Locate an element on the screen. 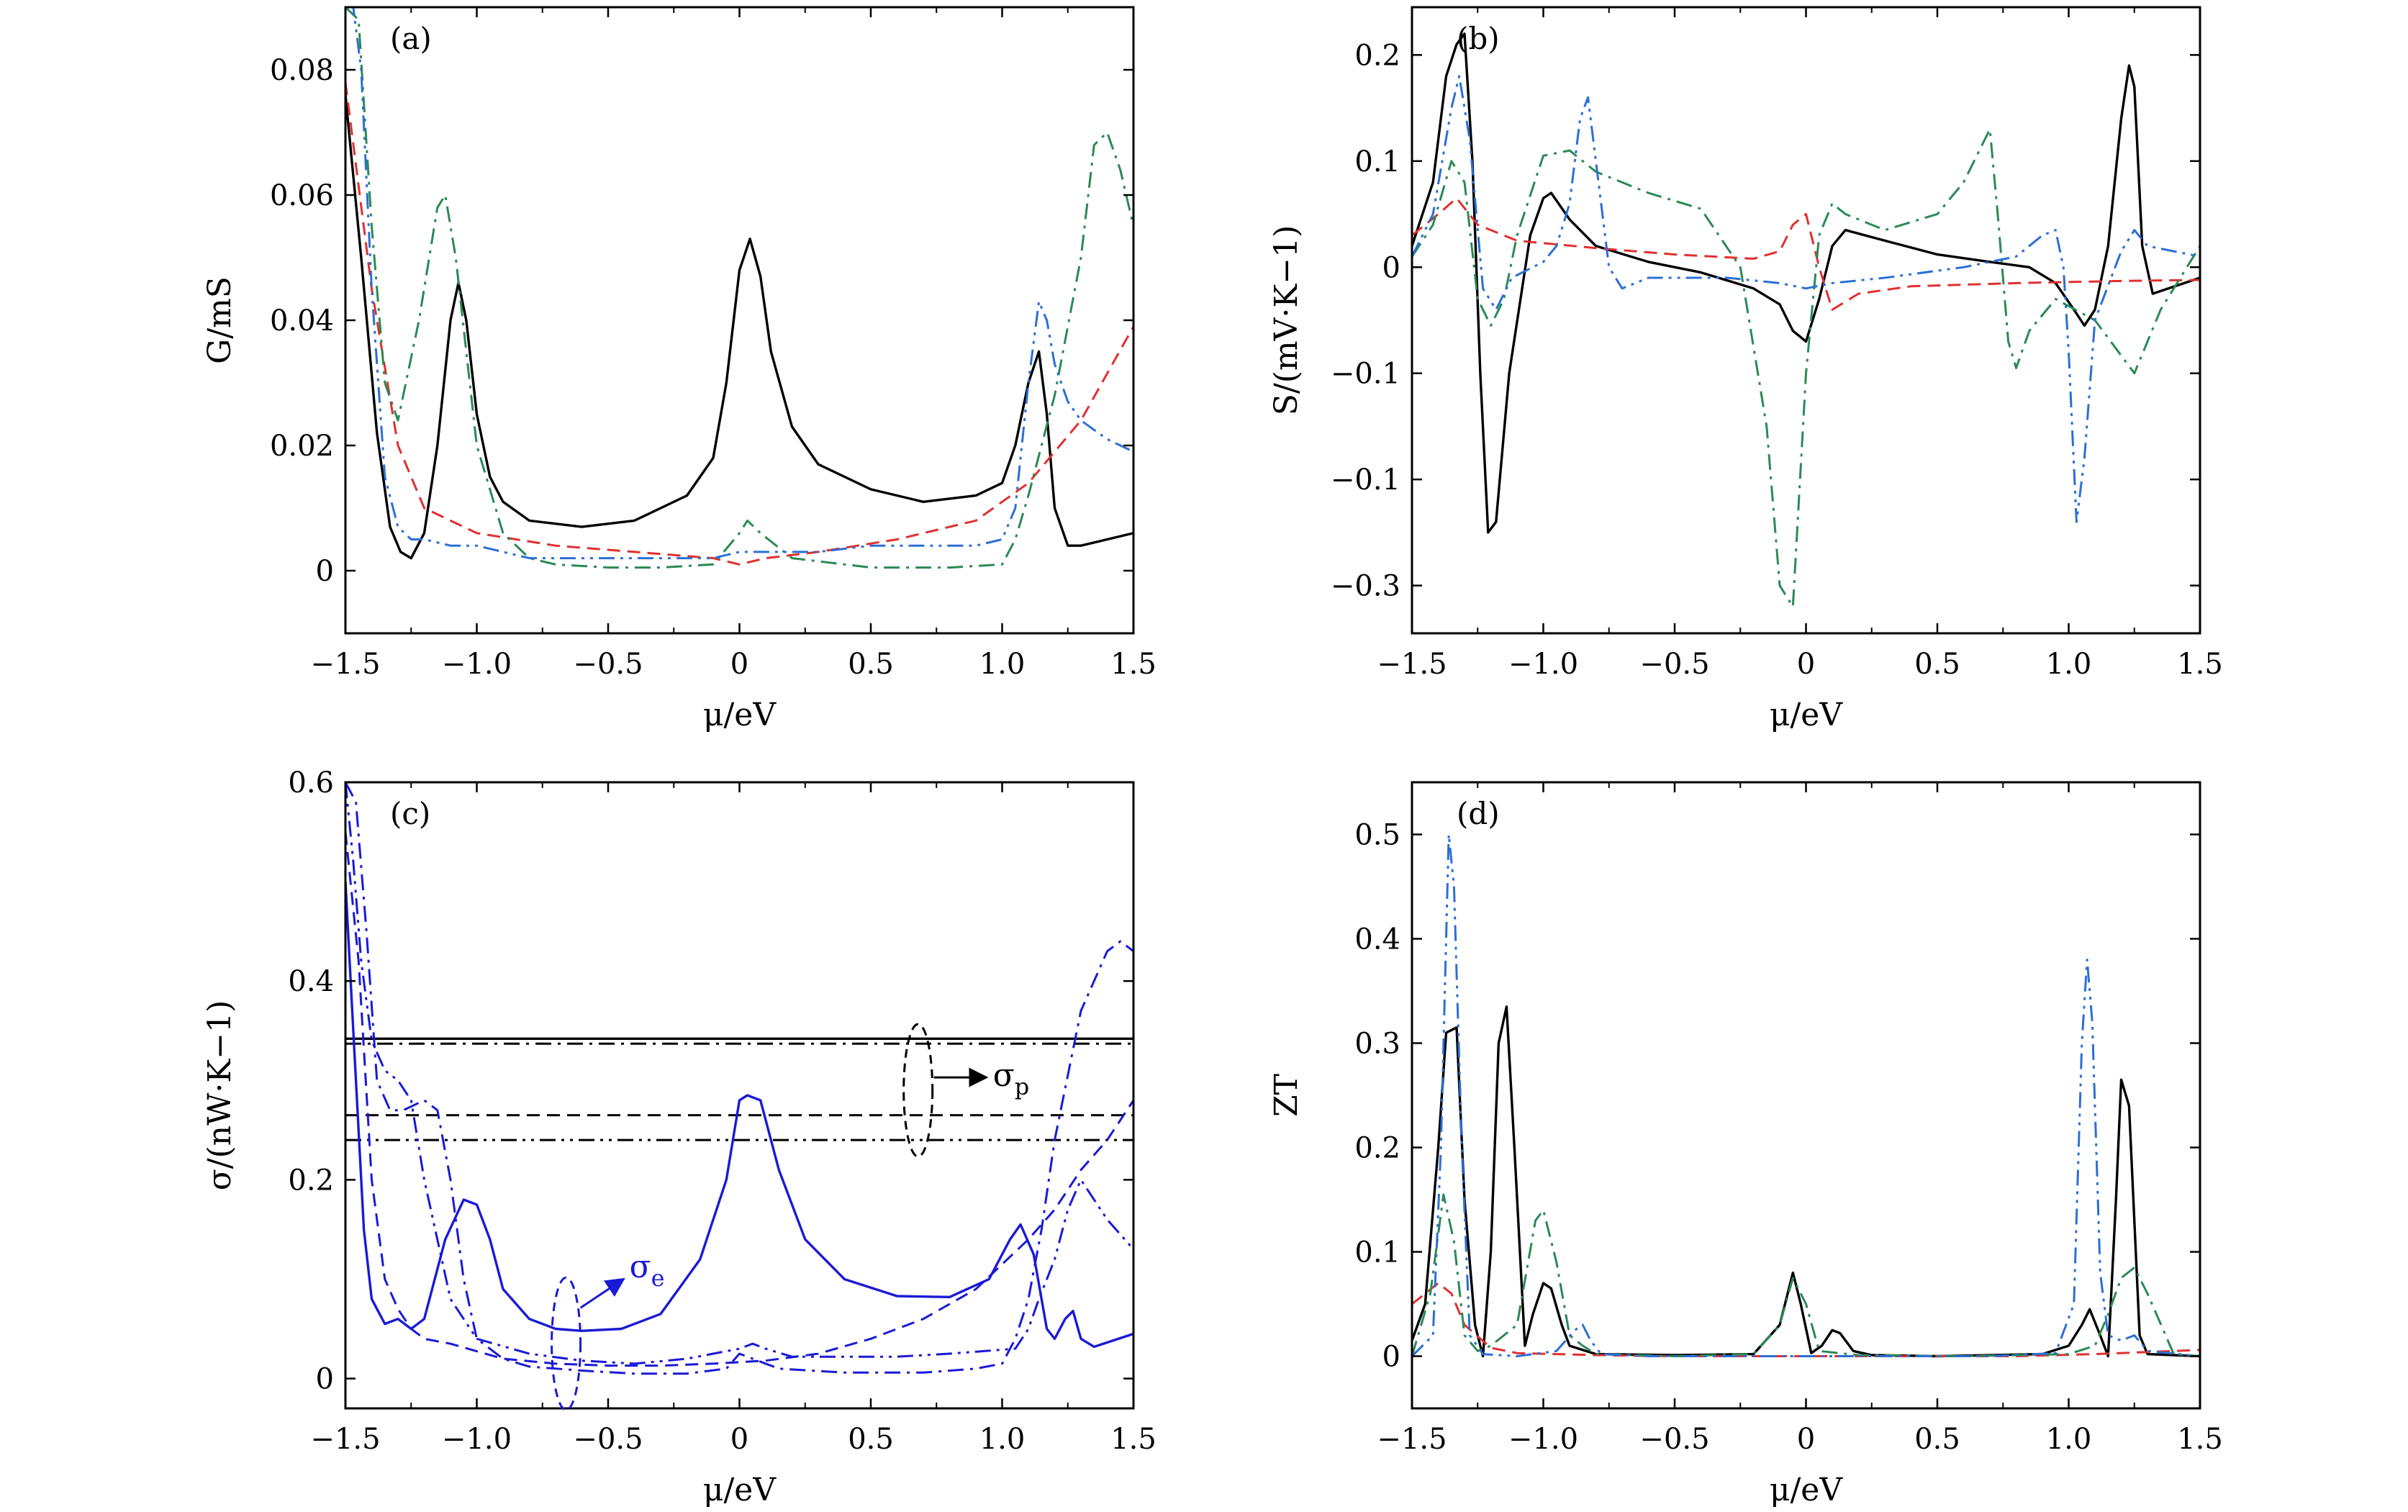 The image size is (2408, 1512). series-group-d is located at coordinates (1806, 1096).